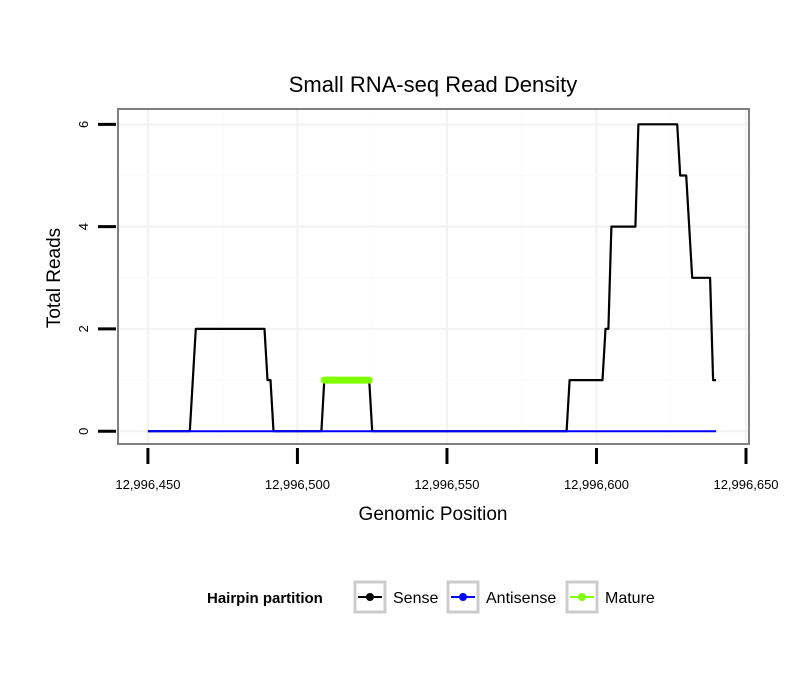  I want to click on legend-entry-mature: Mature, so click(610, 597).